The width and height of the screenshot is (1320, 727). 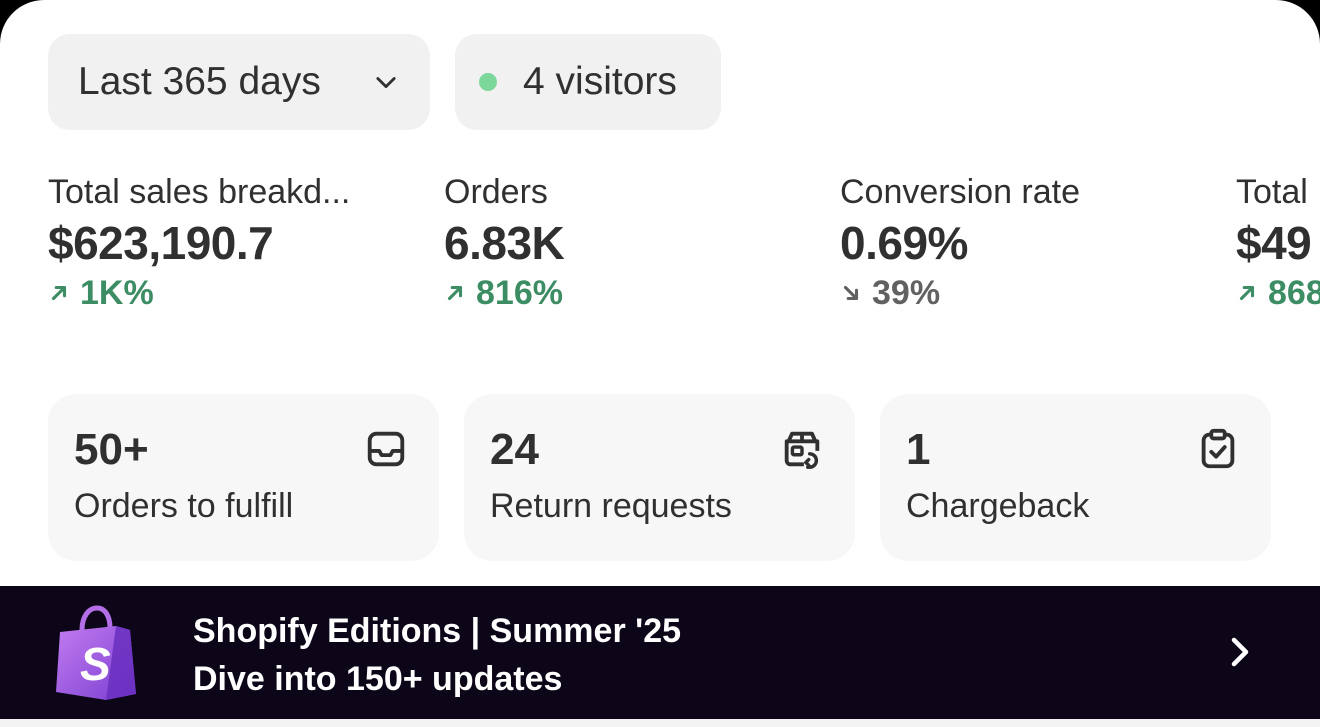 What do you see at coordinates (243, 477) in the screenshot?
I see `orders-to-fulfill-tile: 50+ Orders to fulfill` at bounding box center [243, 477].